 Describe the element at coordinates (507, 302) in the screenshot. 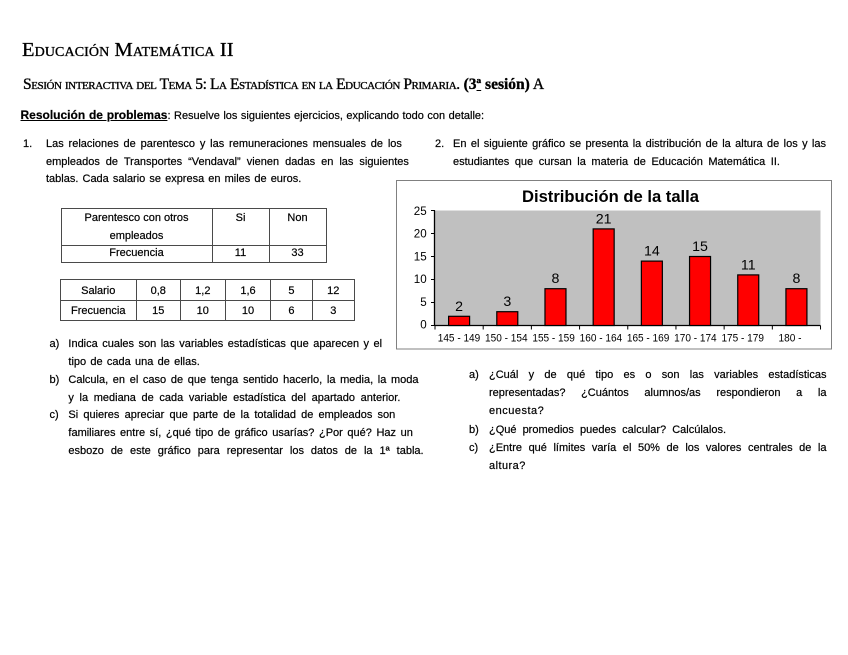

I see `svg-text: 3` at that location.